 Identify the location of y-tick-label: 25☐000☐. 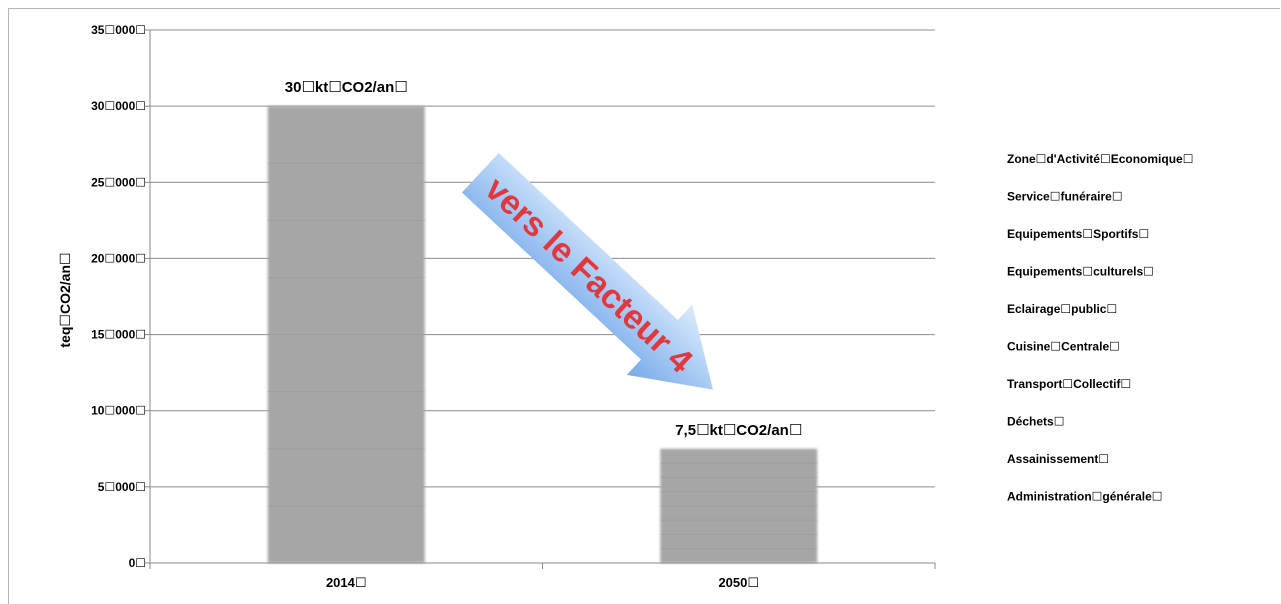
(118, 182).